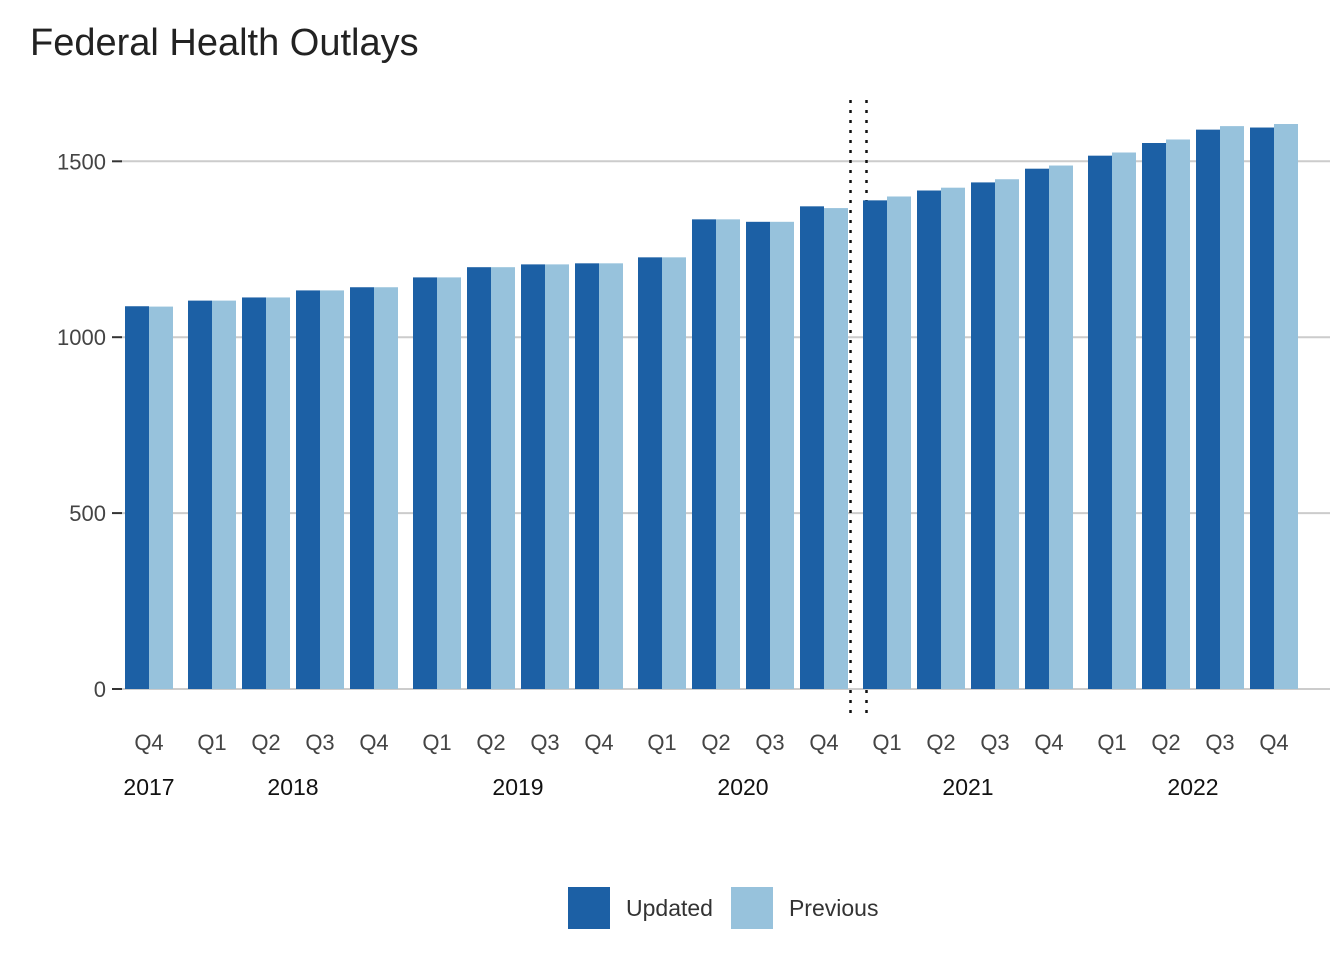 This screenshot has height=960, width=1344. Describe the element at coordinates (929, 440) in the screenshot. I see `bar-updated-2021-Q2` at that location.